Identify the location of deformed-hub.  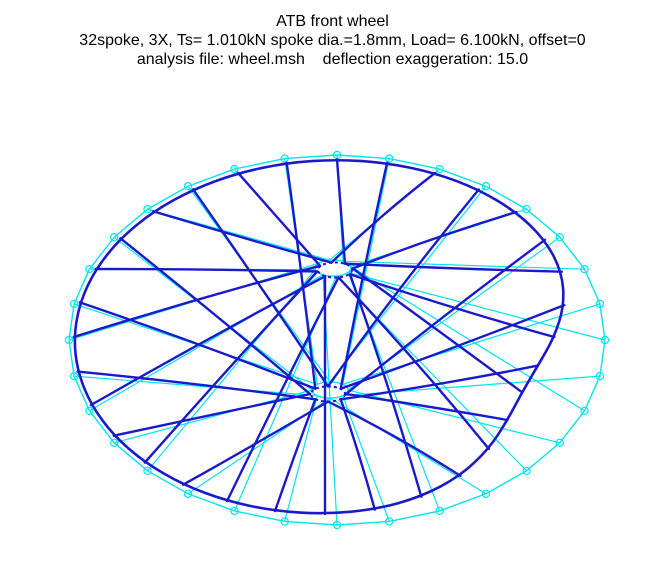
(335, 270).